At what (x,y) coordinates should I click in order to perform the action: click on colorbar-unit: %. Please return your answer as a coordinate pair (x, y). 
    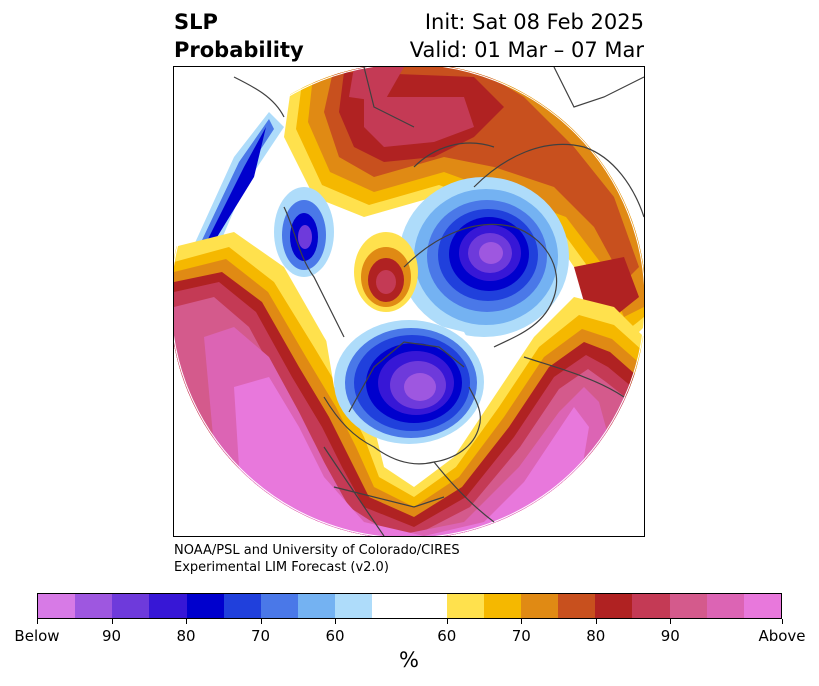
    Looking at the image, I should click on (409, 660).